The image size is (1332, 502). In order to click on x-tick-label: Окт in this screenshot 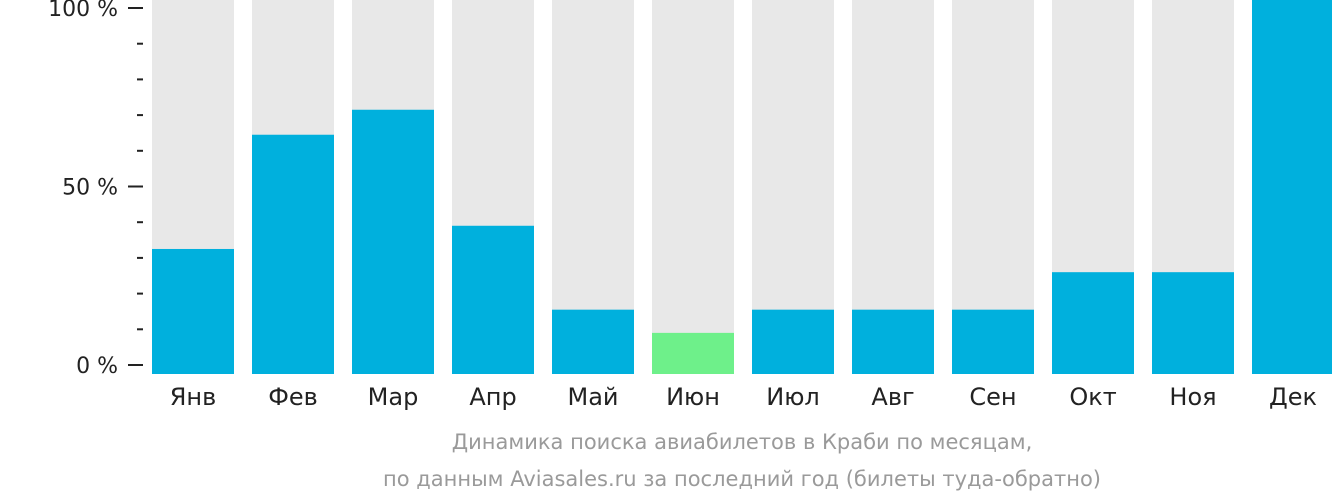, I will do `click(1092, 397)`.